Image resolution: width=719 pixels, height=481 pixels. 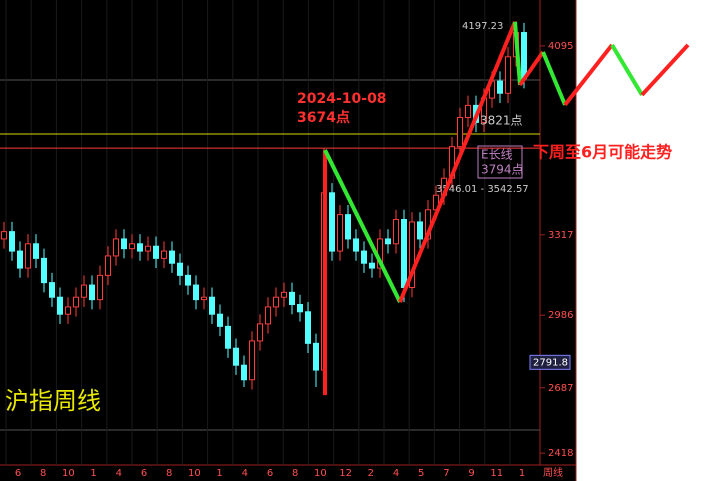 What do you see at coordinates (553, 472) in the screenshot?
I see `period-label: 周线` at bounding box center [553, 472].